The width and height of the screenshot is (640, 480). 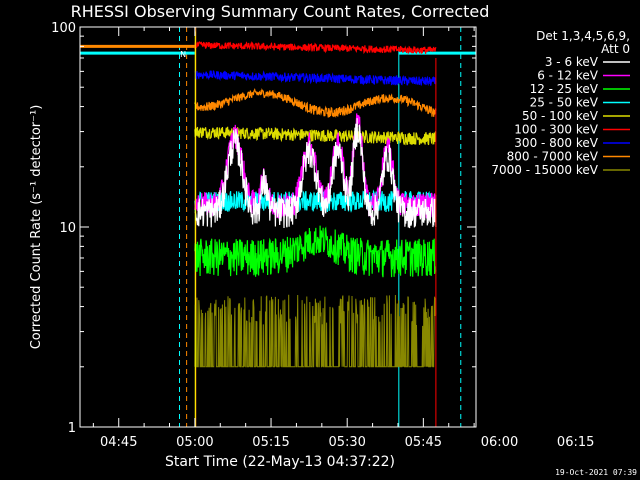 I want to click on flag-label: N, so click(x=183, y=54).